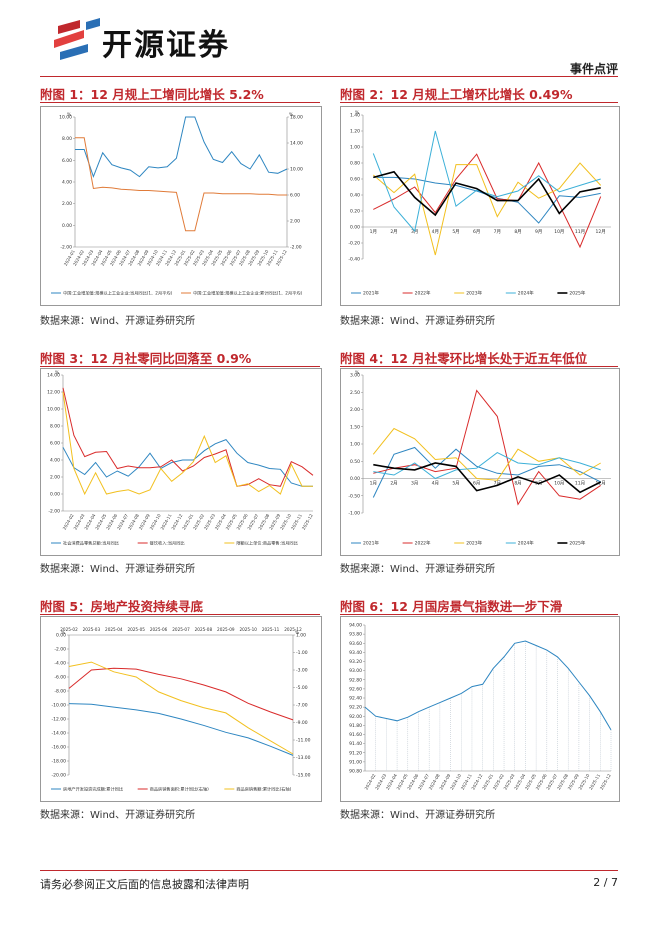 The image size is (662, 936). I want to click on panel-5-title-rule, so click(180, 614).